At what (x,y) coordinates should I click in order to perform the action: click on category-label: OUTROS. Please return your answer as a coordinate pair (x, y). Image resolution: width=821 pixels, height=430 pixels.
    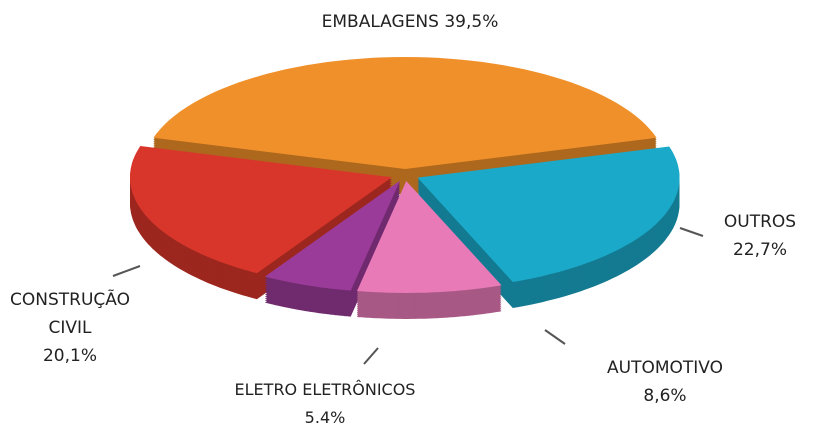
    Looking at the image, I should click on (760, 222).